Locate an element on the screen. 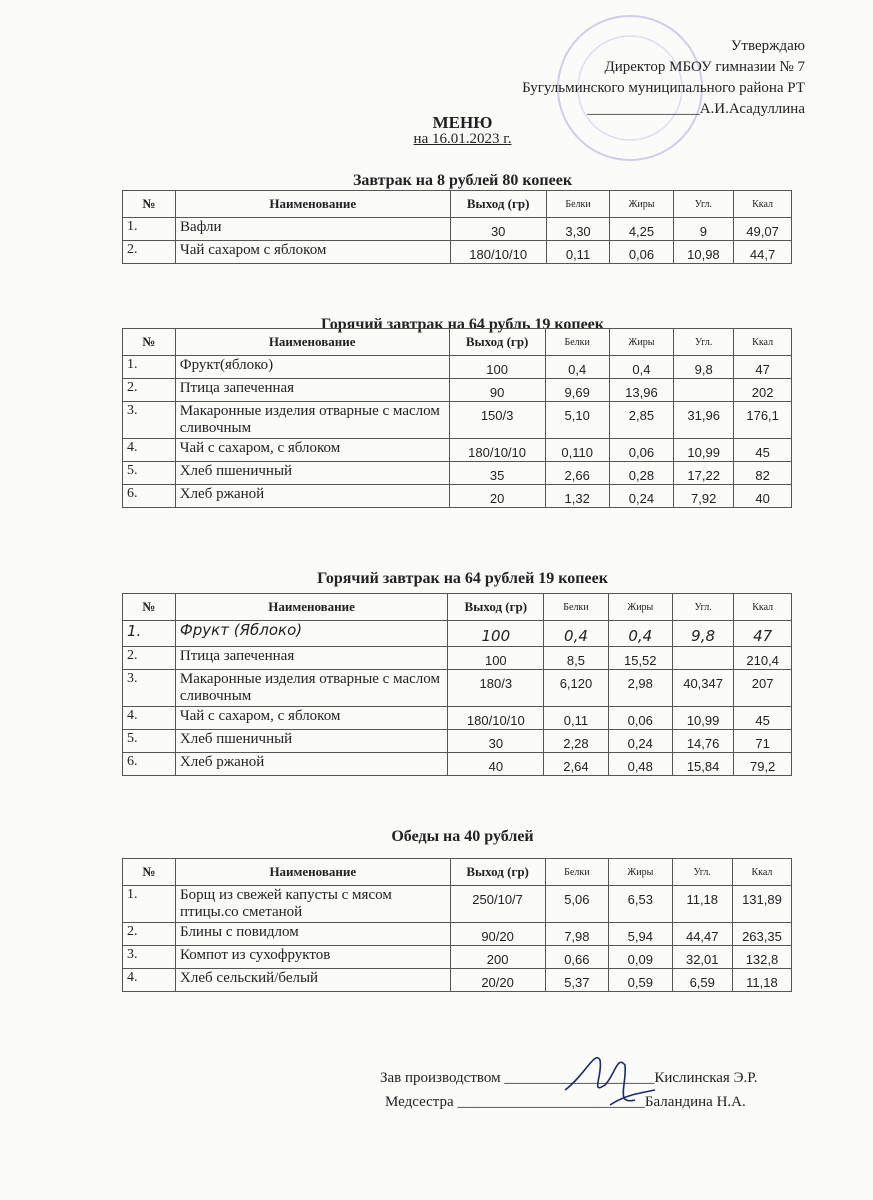 Image resolution: width=873 pixels, height=1200 pixels. table-cell: 9 is located at coordinates (703, 229).